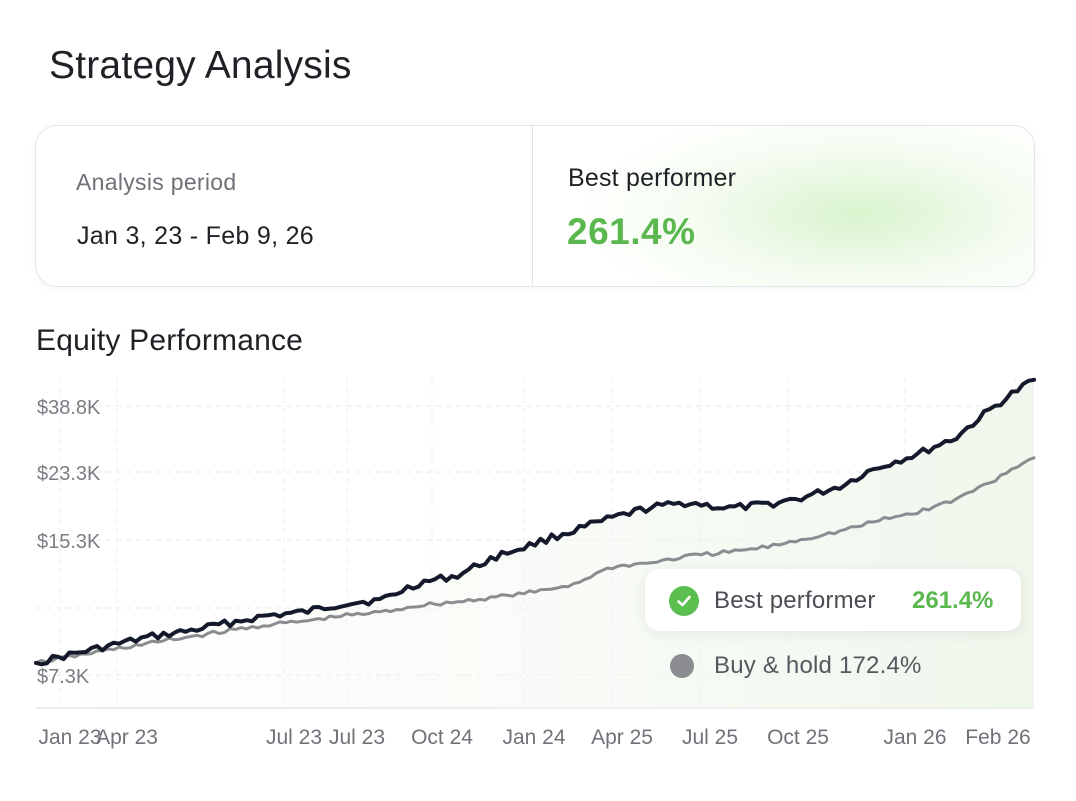  I want to click on check-circle-icon, so click(684, 601).